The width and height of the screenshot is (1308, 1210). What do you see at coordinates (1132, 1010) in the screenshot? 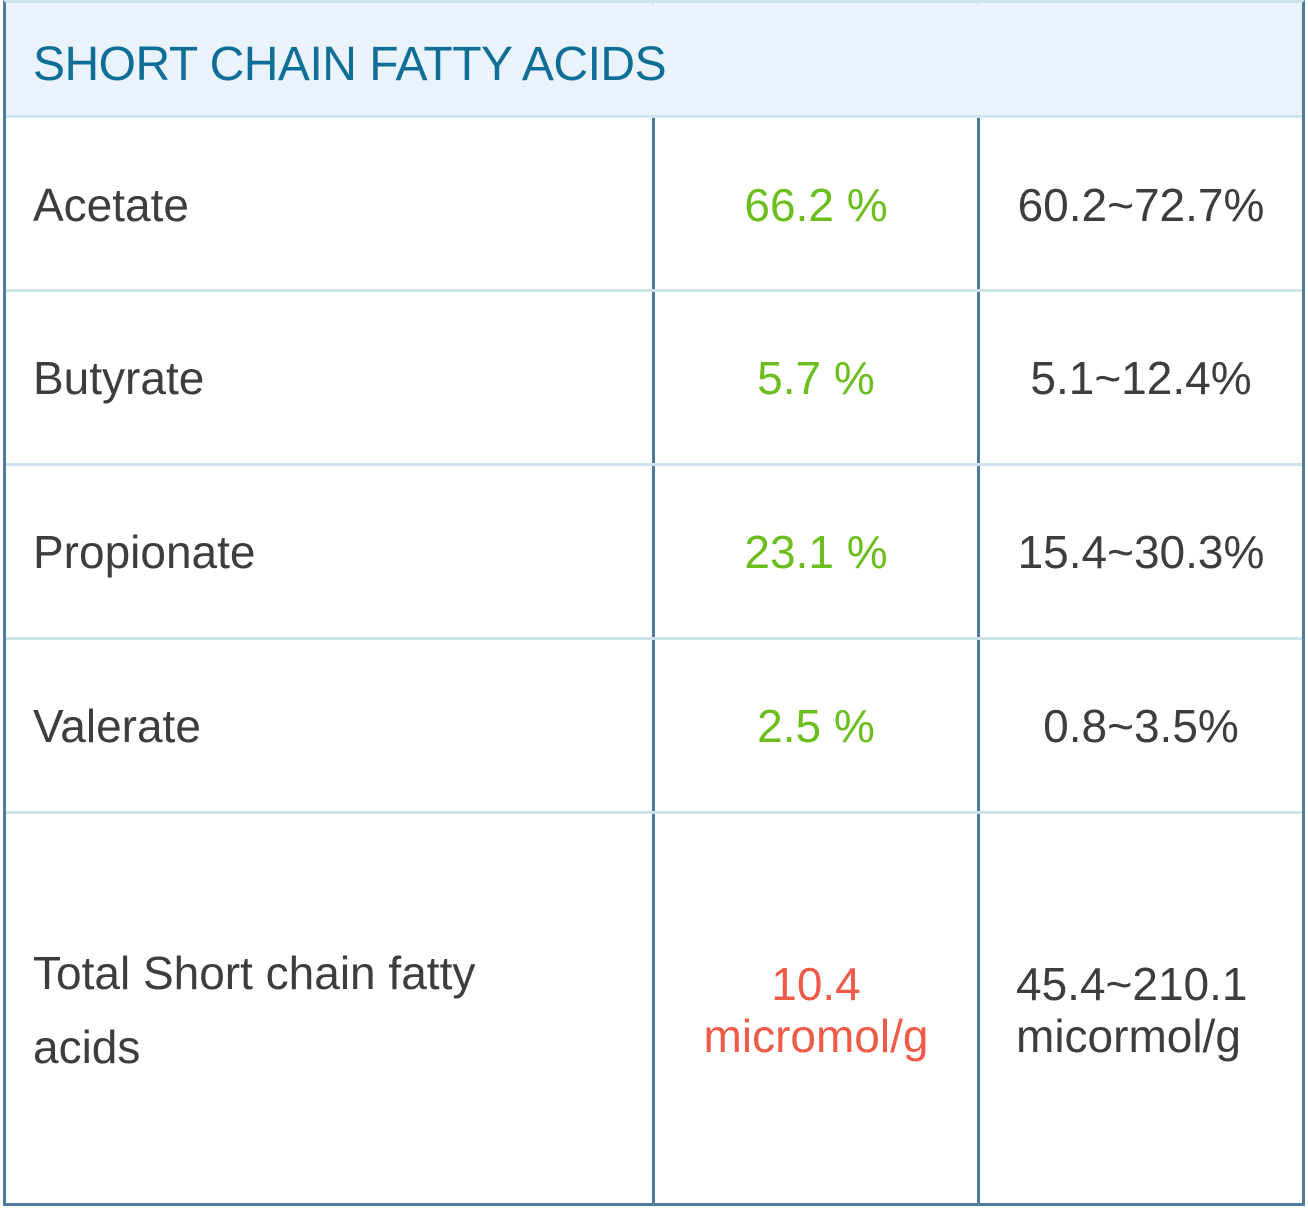
I see `row-range-total: 45.4~210.1 micormol/g` at bounding box center [1132, 1010].